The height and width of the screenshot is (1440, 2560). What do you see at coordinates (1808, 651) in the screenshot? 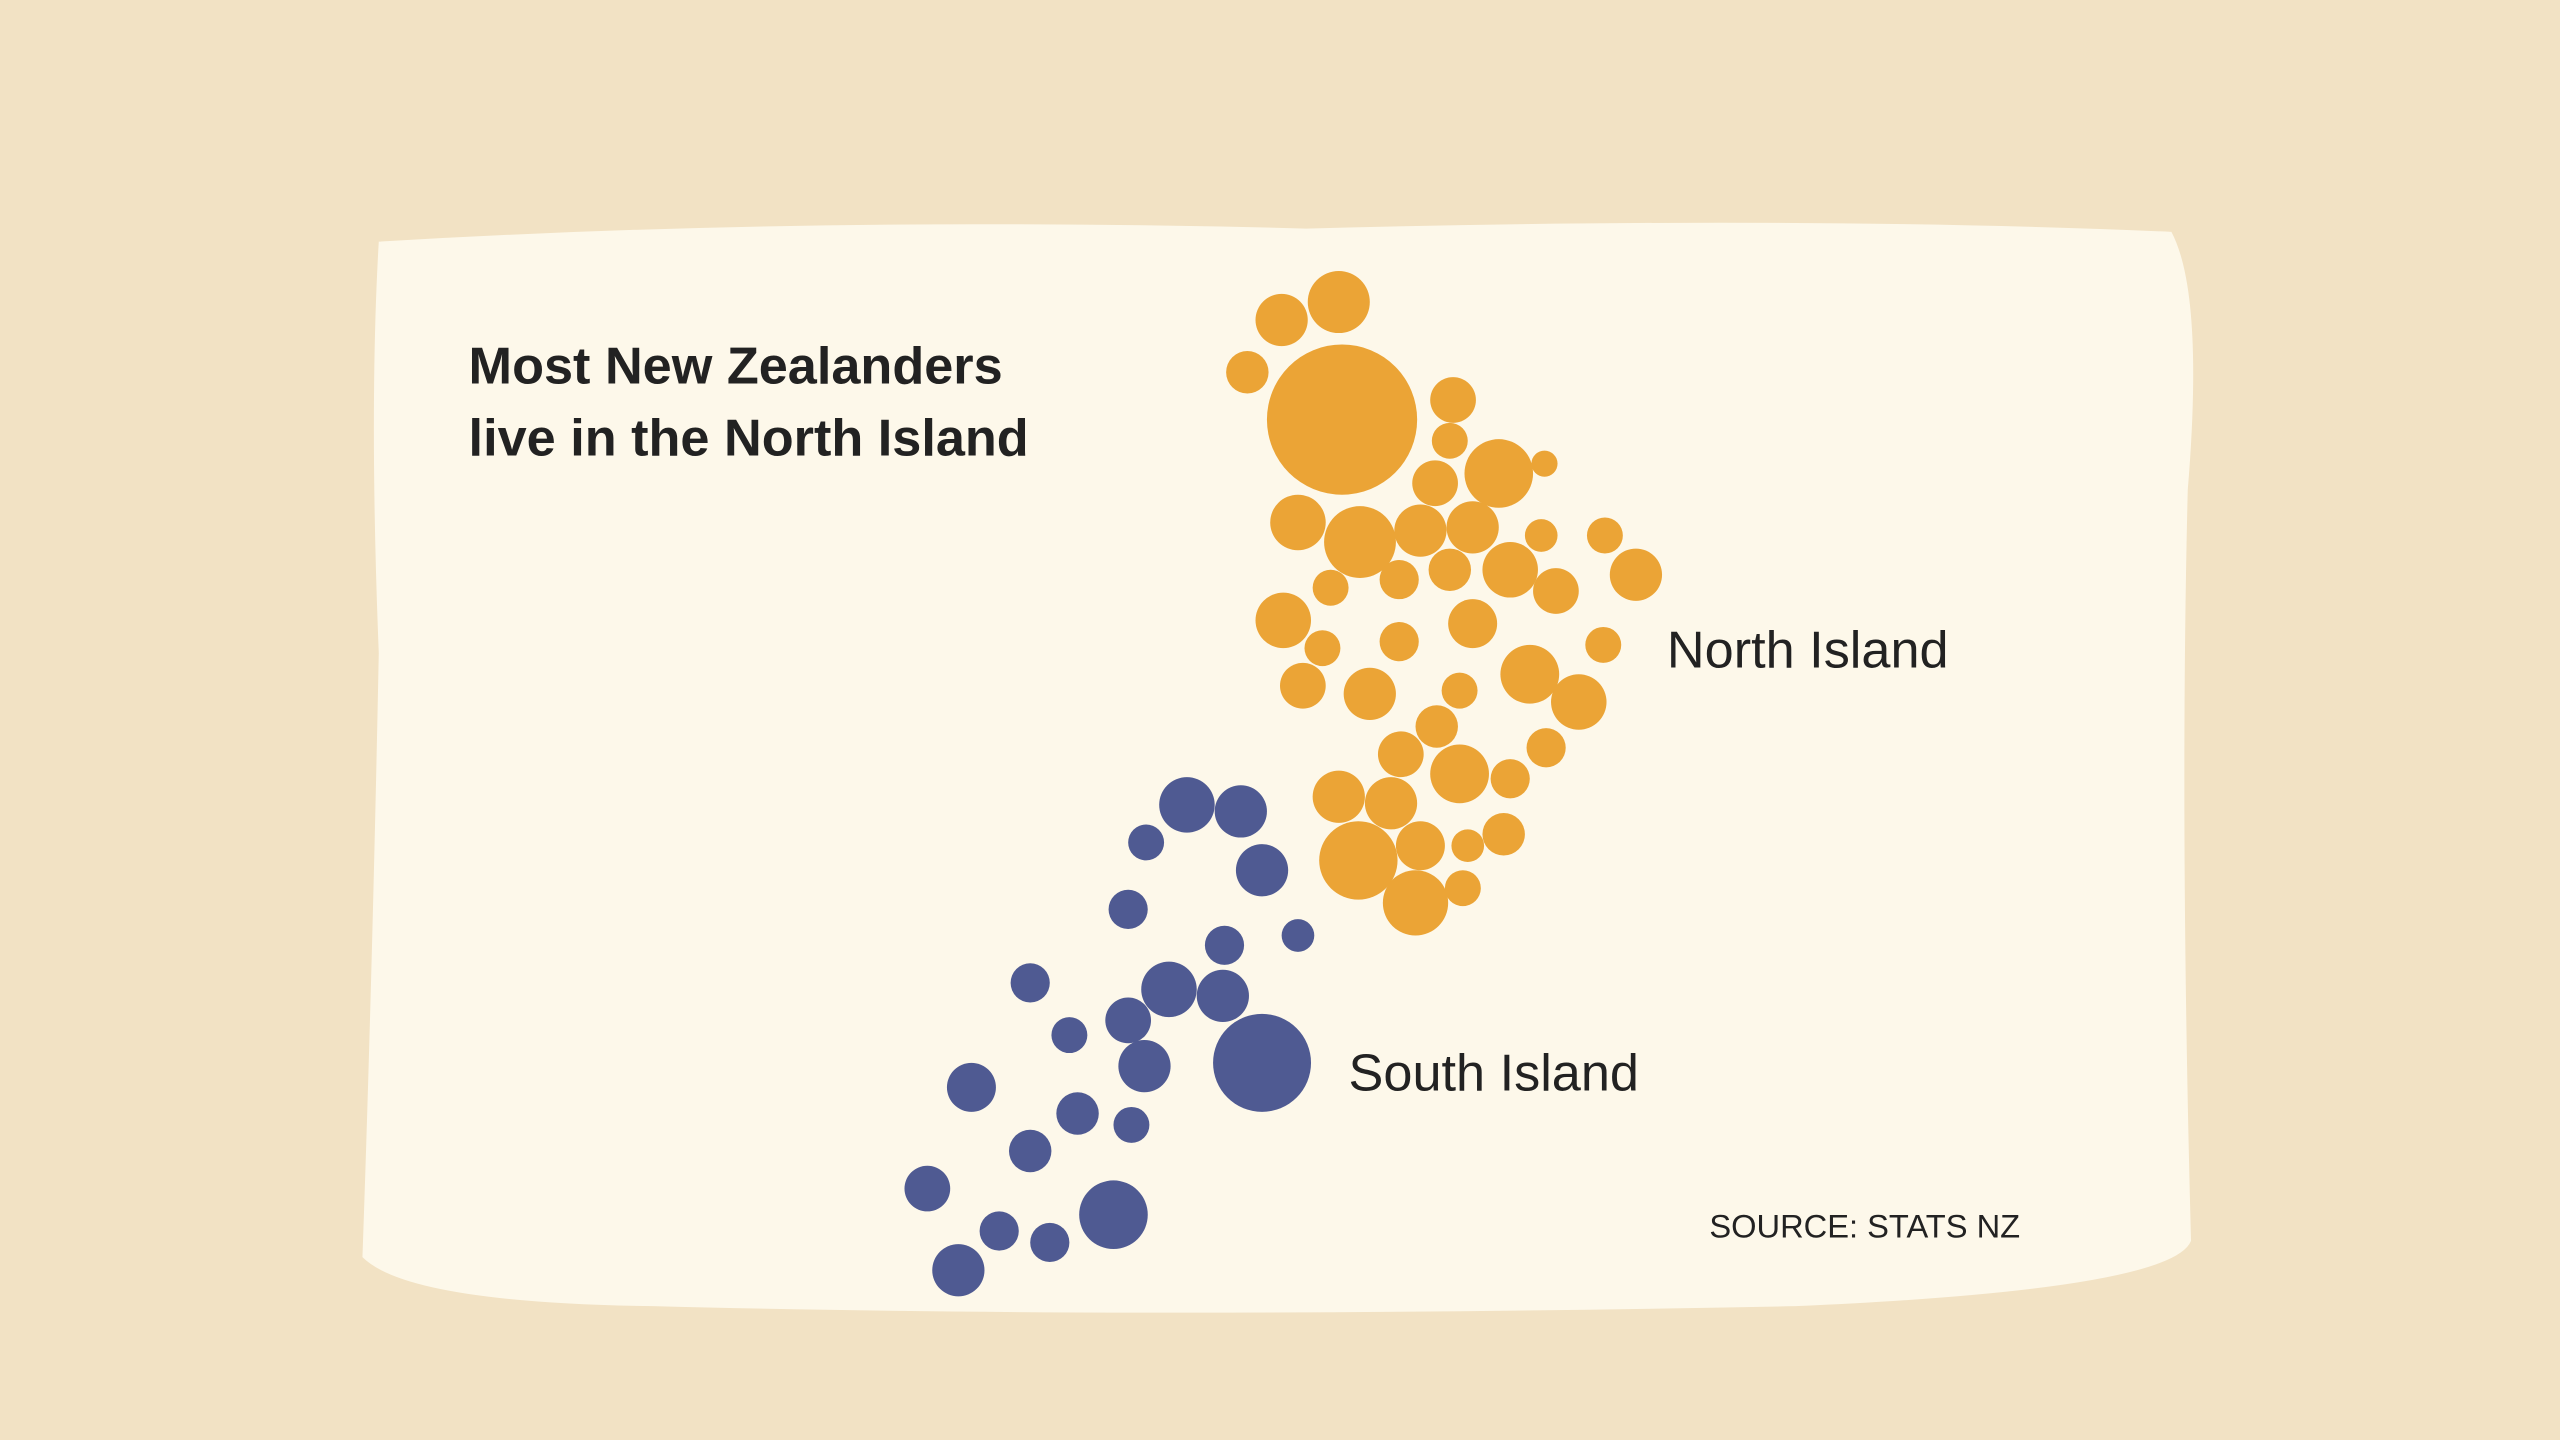
I see `north-label: North Island` at bounding box center [1808, 651].